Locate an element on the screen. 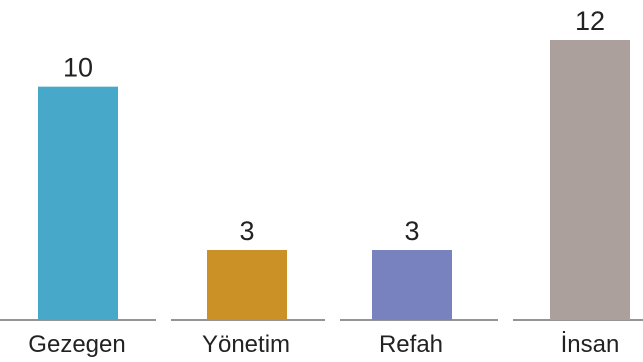 This screenshot has height=362, width=643. category-label: Refah is located at coordinates (411, 344).